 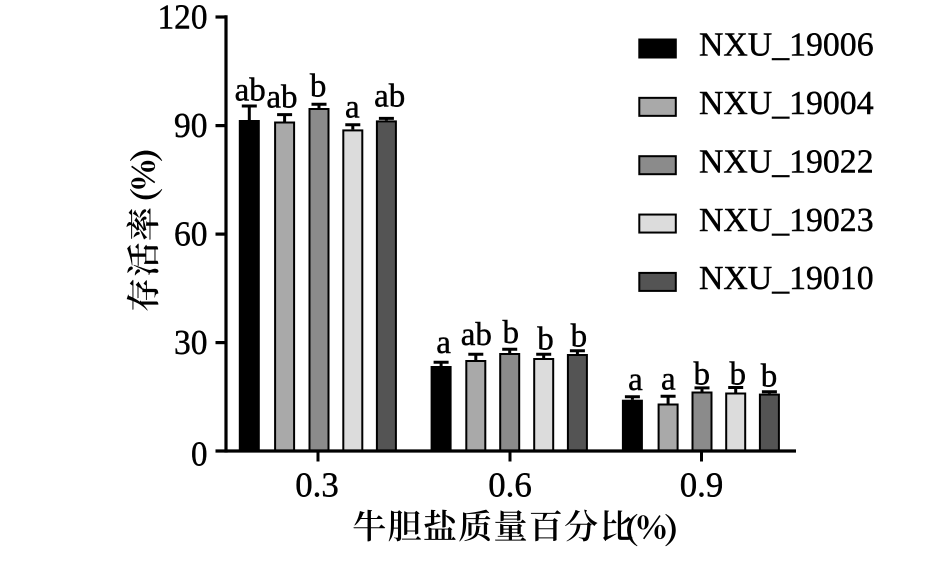 I want to click on svg-text: 0, so click(x=199, y=454).